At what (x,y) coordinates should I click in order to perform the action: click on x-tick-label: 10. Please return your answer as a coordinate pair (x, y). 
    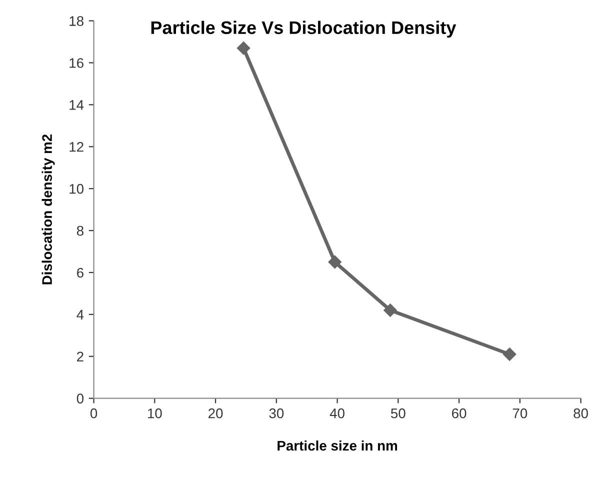
    Looking at the image, I should click on (155, 413).